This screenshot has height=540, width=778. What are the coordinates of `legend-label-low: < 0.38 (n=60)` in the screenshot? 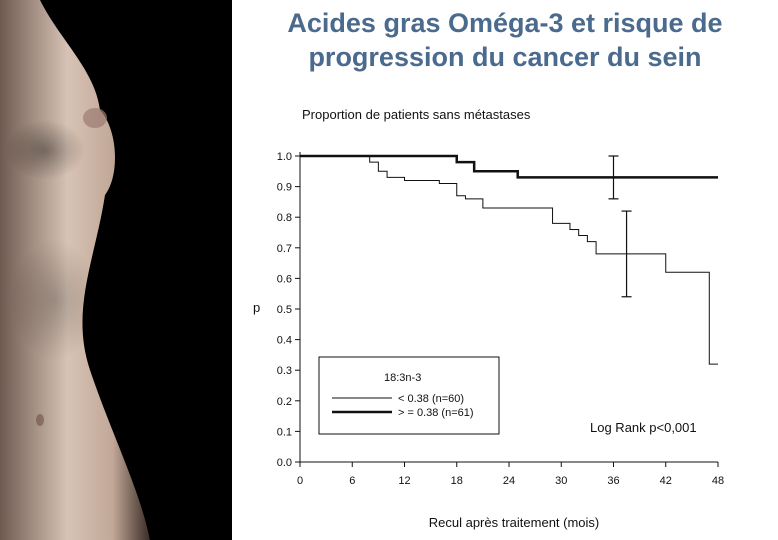 It's located at (431, 399).